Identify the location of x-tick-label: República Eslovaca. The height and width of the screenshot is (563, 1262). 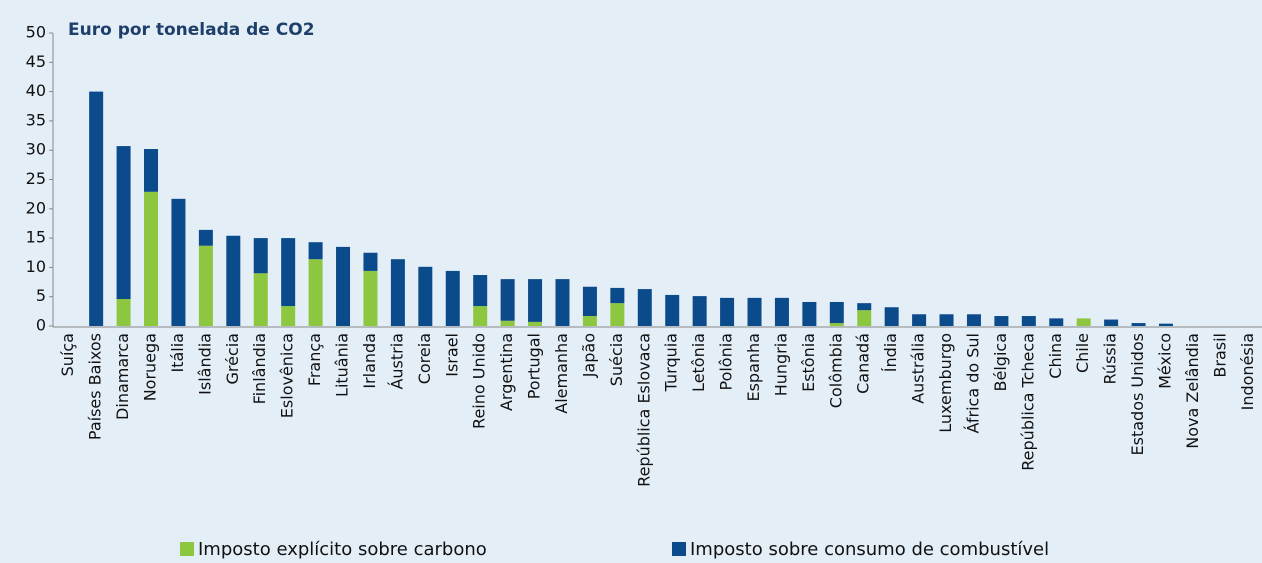
(643, 410).